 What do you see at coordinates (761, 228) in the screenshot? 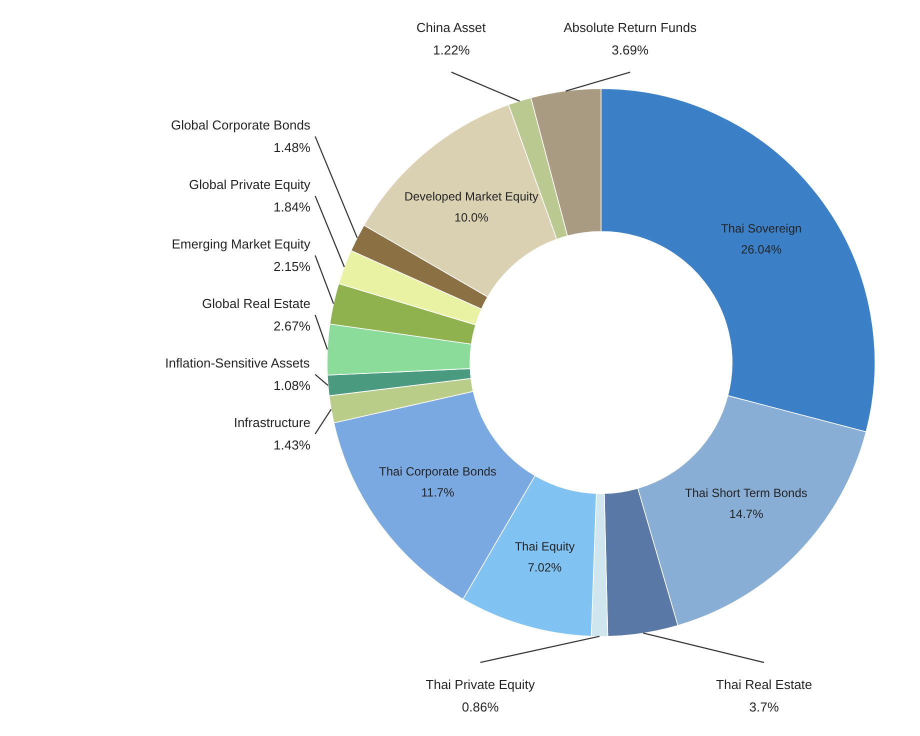
I see `slice-label: Thai Sovereign` at bounding box center [761, 228].